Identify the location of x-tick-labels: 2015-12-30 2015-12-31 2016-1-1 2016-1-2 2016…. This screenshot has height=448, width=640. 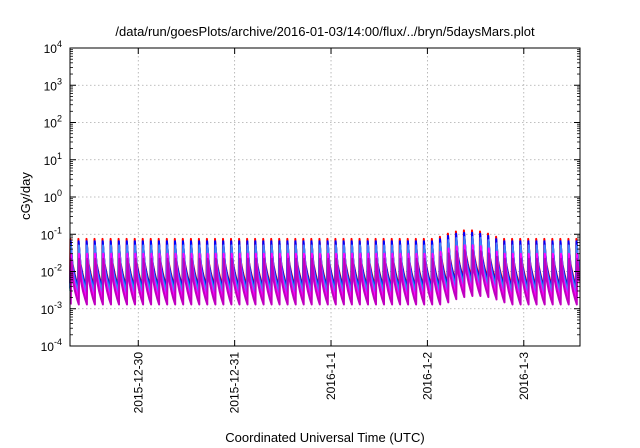
(331, 383).